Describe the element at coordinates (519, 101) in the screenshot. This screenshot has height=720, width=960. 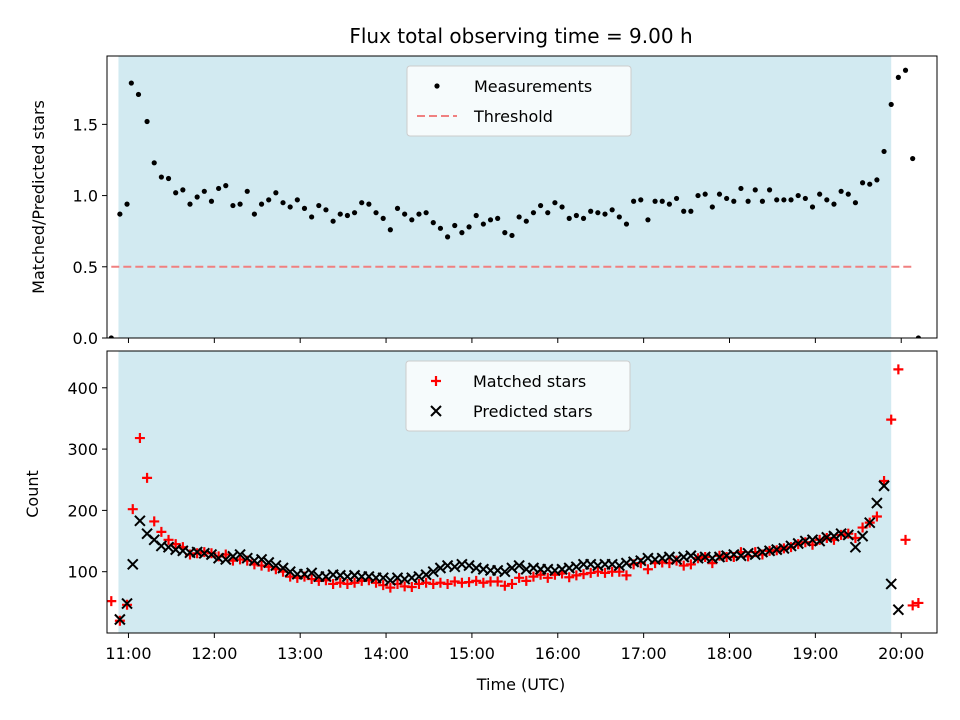
I see `top-legend: Measurements Threshold` at that location.